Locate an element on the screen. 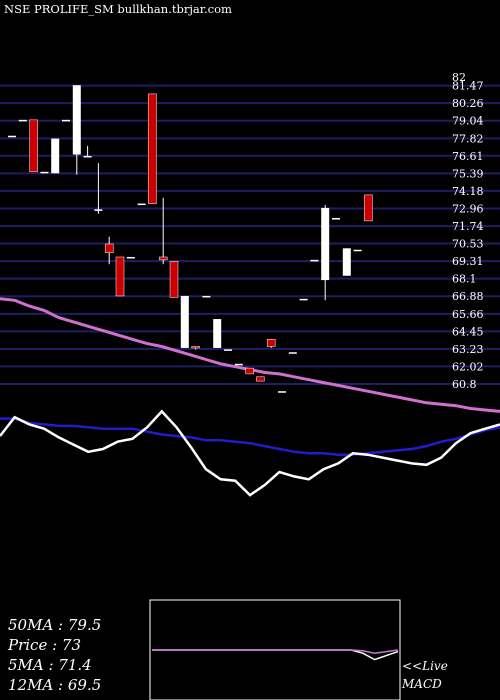  y-tick-label: 63.23 is located at coordinates (468, 349).